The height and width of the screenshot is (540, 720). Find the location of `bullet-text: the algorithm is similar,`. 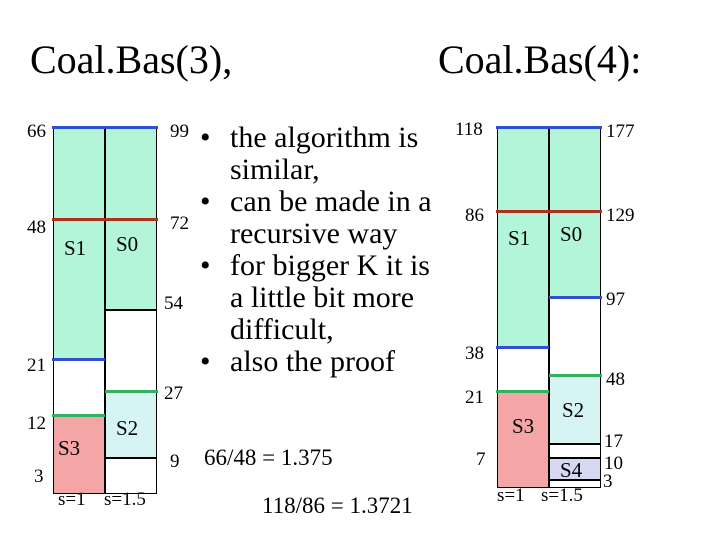

bullet-text: the algorithm is similar, is located at coordinates (324, 153).